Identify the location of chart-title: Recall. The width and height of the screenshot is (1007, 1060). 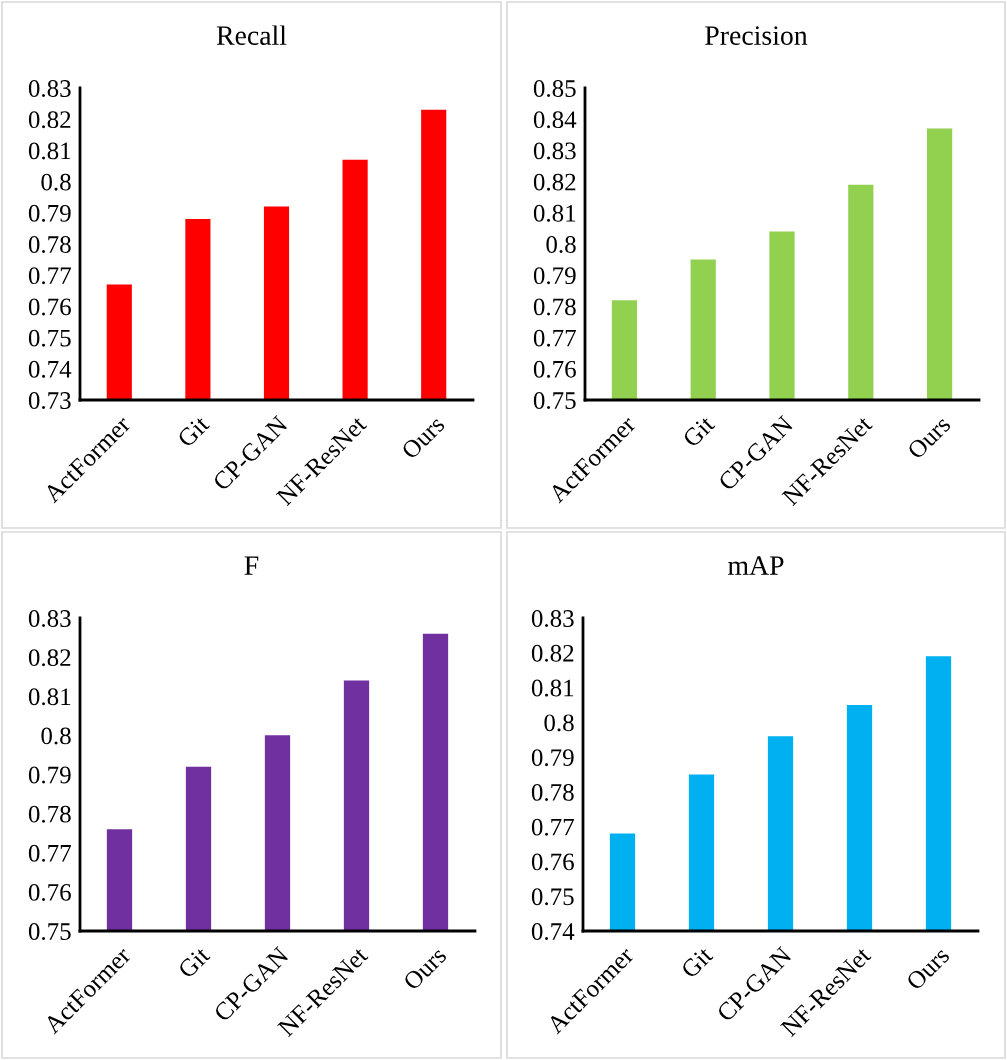
(251, 35).